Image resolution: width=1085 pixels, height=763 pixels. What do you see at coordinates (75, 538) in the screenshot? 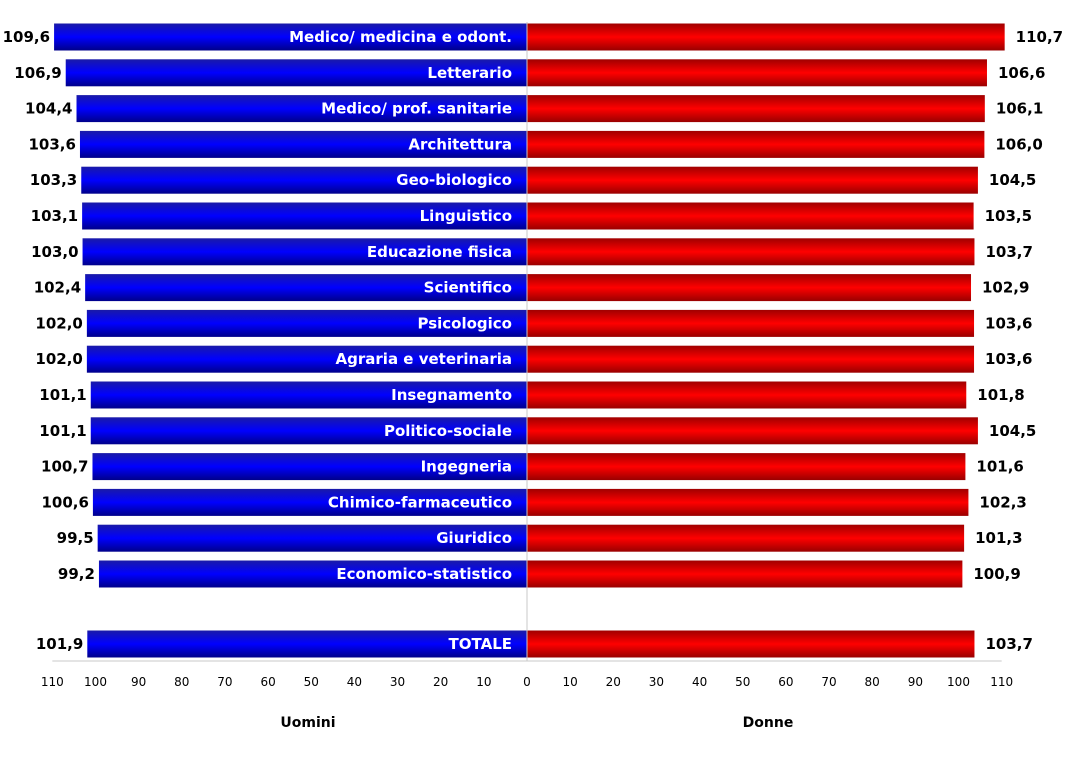
I see `value-label-uomini-14: 99,5` at bounding box center [75, 538].